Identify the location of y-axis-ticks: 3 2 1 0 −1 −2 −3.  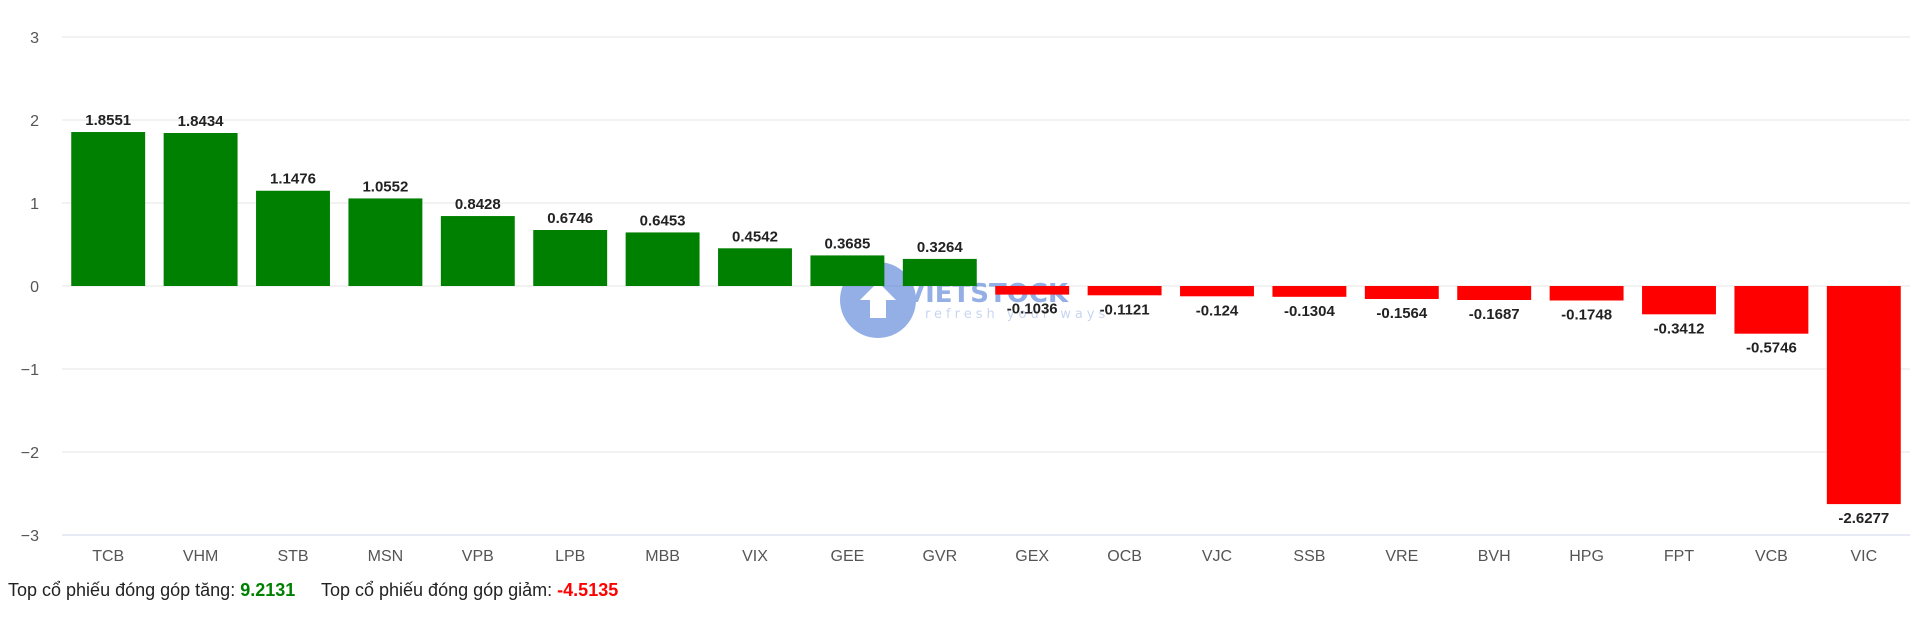
(30, 287).